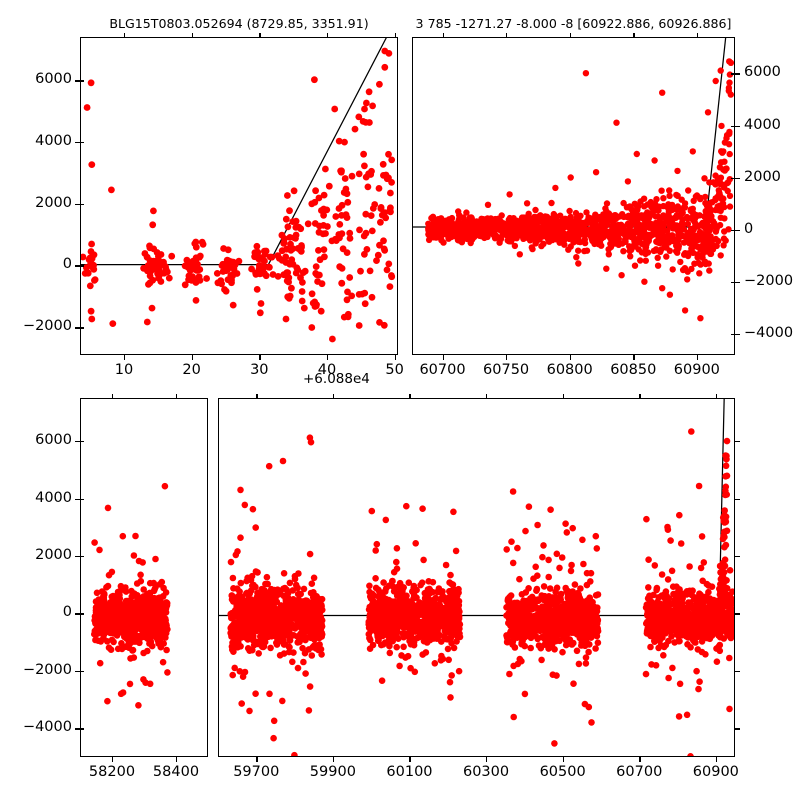 This screenshot has width=800, height=800. What do you see at coordinates (238, 195) in the screenshot?
I see `data-points` at bounding box center [238, 195].